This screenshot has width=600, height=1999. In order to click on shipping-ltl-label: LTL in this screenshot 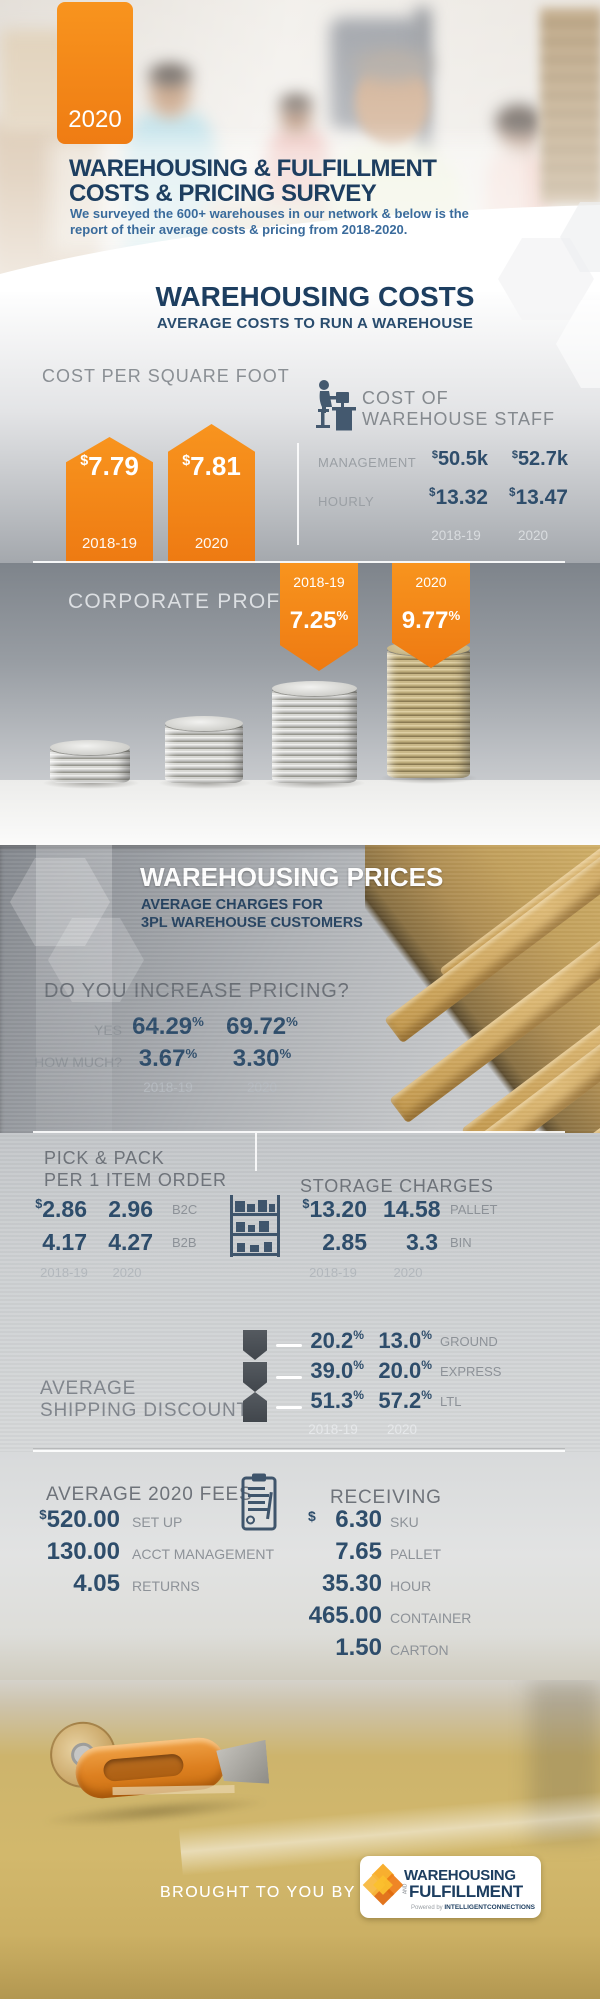, I will do `click(451, 1401)`.